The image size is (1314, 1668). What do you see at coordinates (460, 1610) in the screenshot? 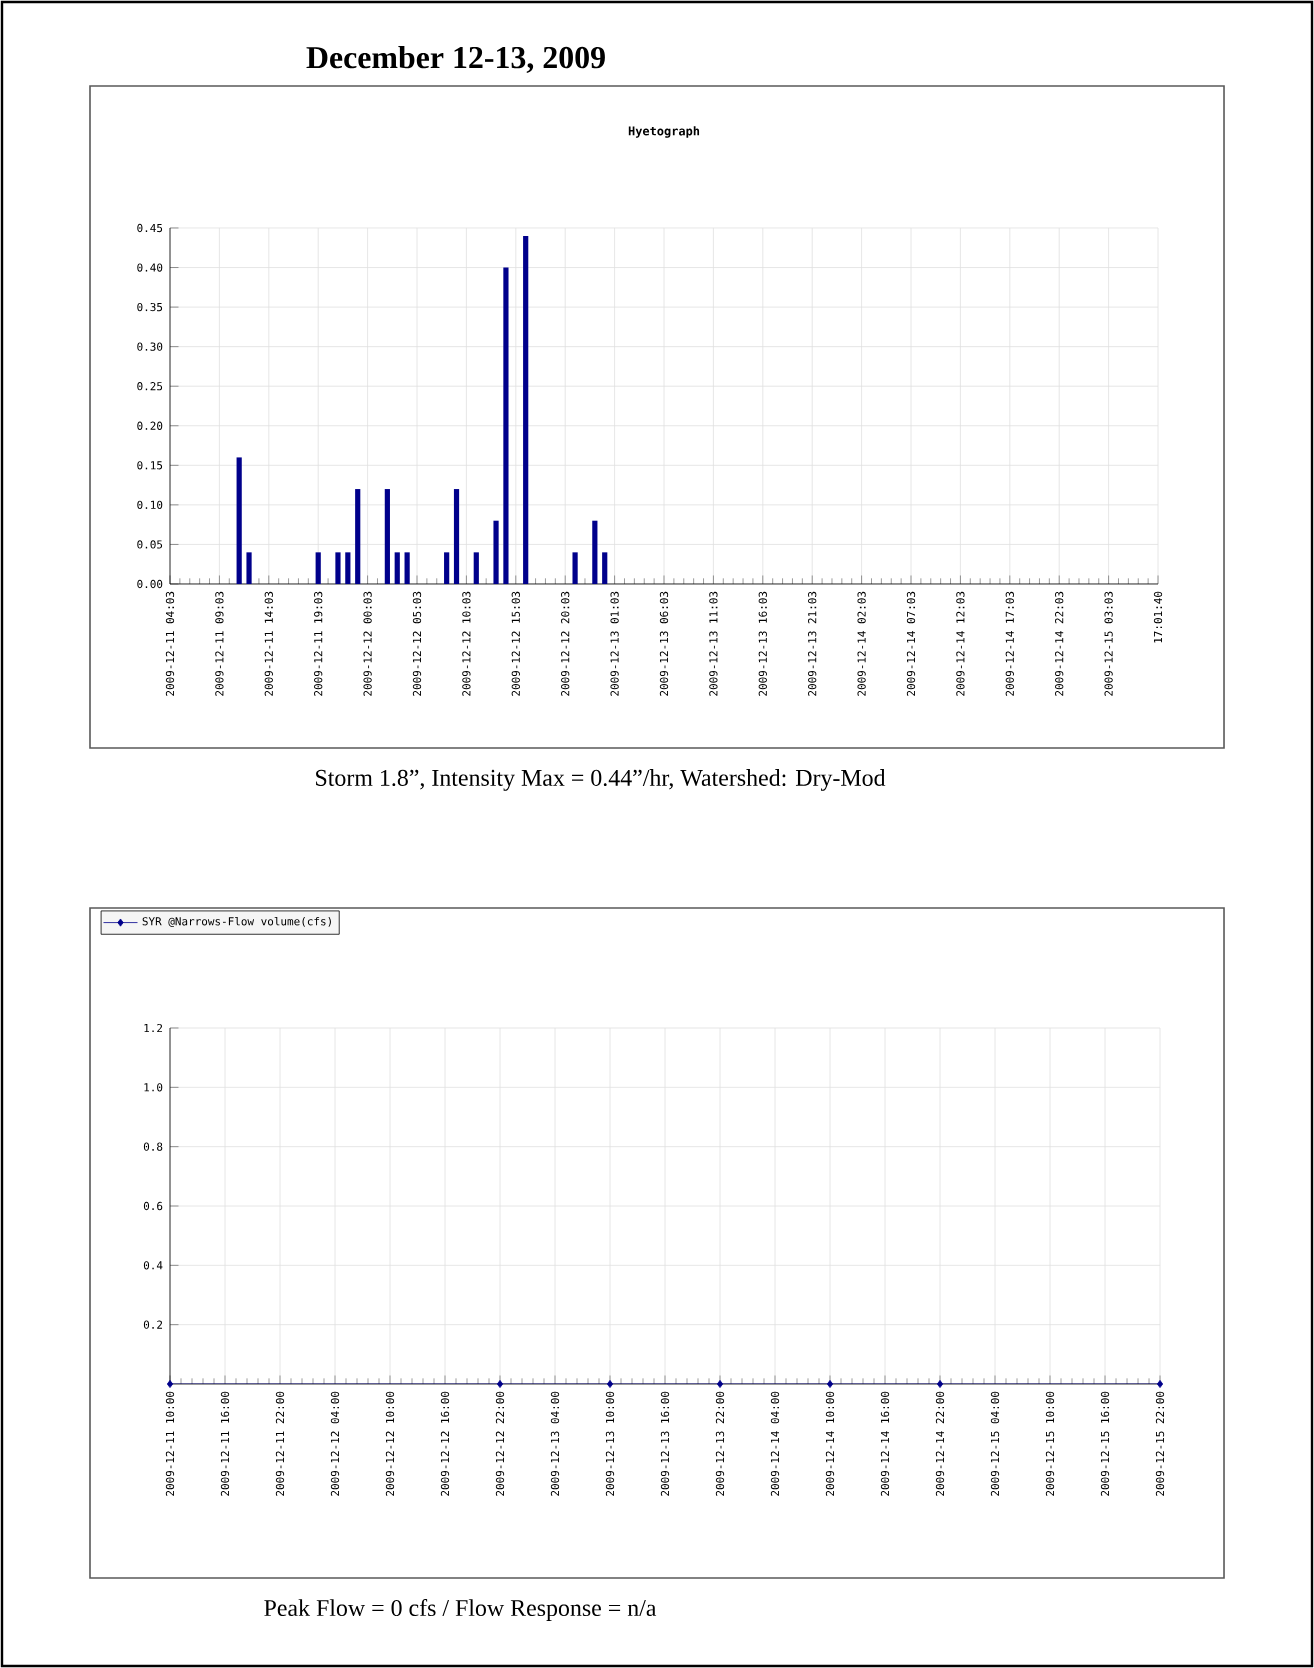
I see `text: Peak Flow = 0 cfs / Flow Response = n/a` at bounding box center [460, 1610].